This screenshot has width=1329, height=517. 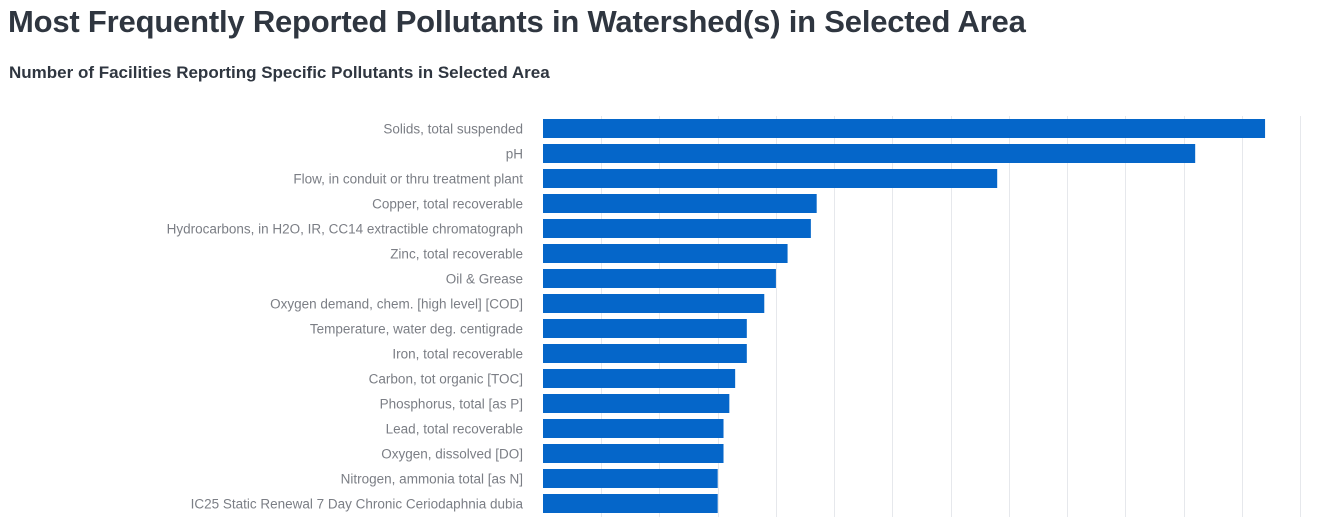 What do you see at coordinates (408, 179) in the screenshot?
I see `category-label: Flow, in conduit or thru treatment plant` at bounding box center [408, 179].